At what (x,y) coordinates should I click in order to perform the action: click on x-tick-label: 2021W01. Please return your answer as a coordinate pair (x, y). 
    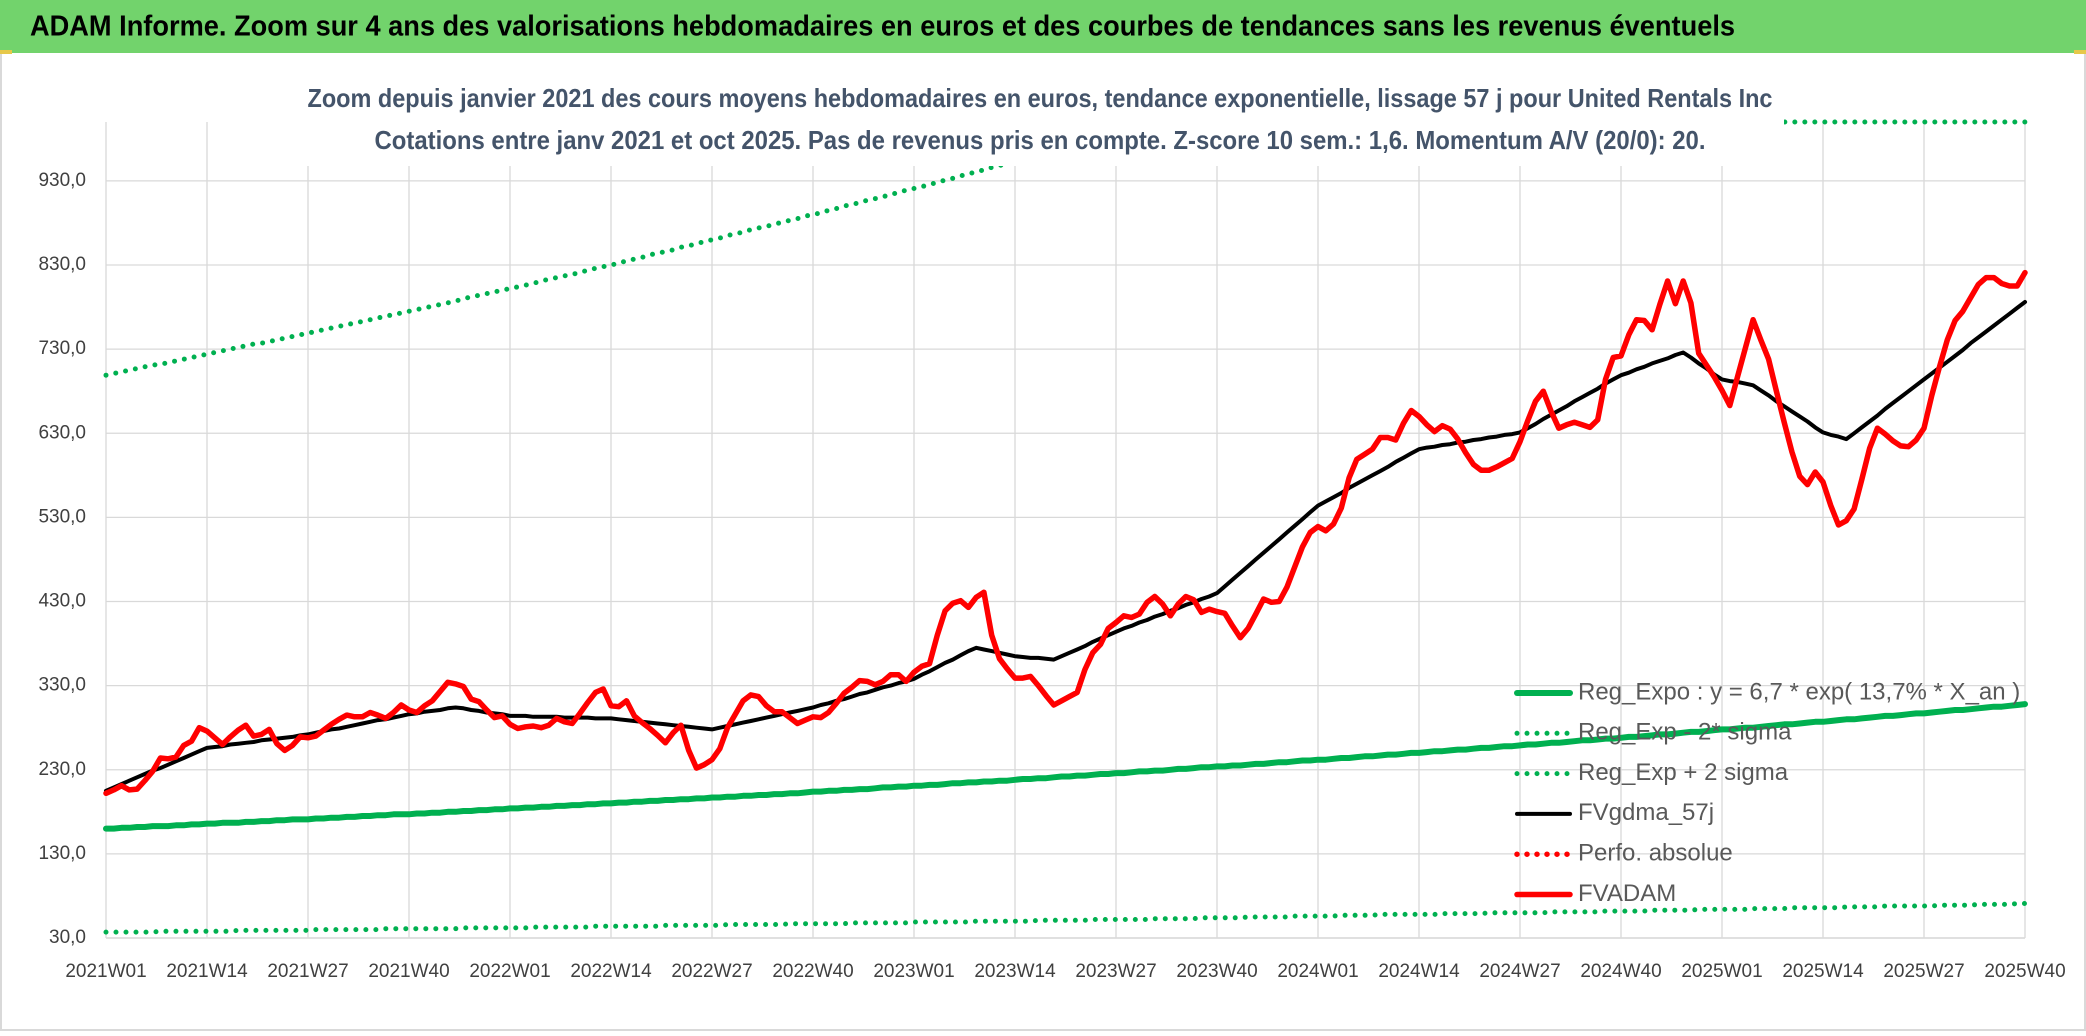
    Looking at the image, I should click on (105, 971).